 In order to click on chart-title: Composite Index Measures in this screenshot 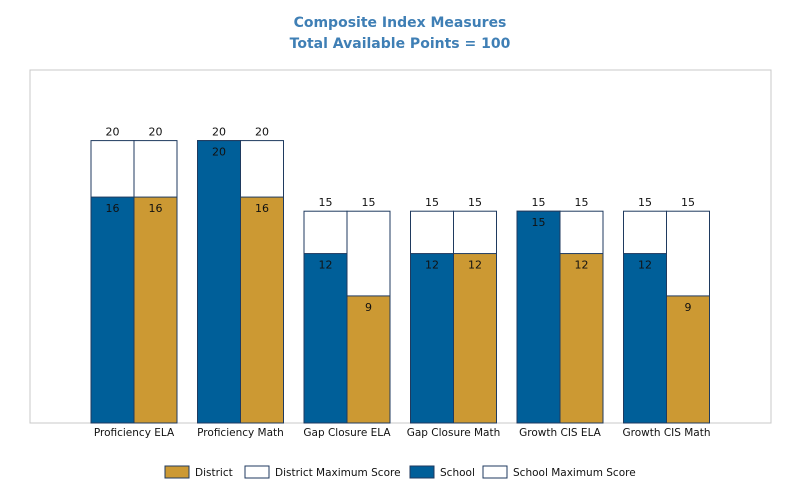, I will do `click(400, 23)`.